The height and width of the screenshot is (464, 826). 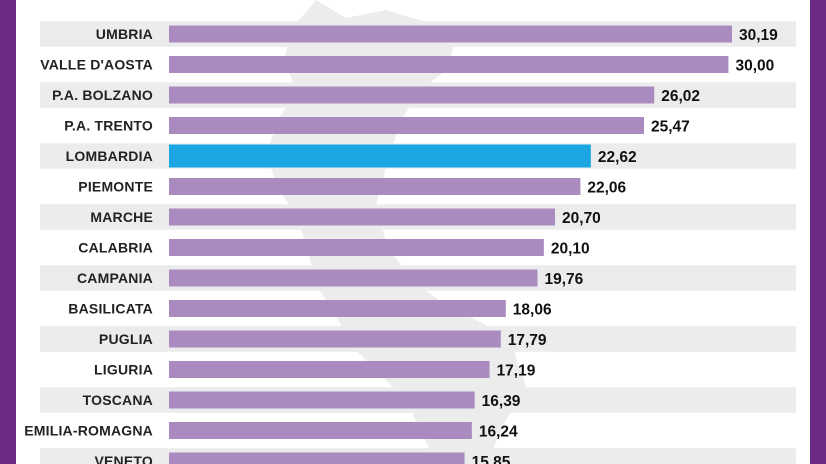 I want to click on value-label: 18,06, so click(x=532, y=310).